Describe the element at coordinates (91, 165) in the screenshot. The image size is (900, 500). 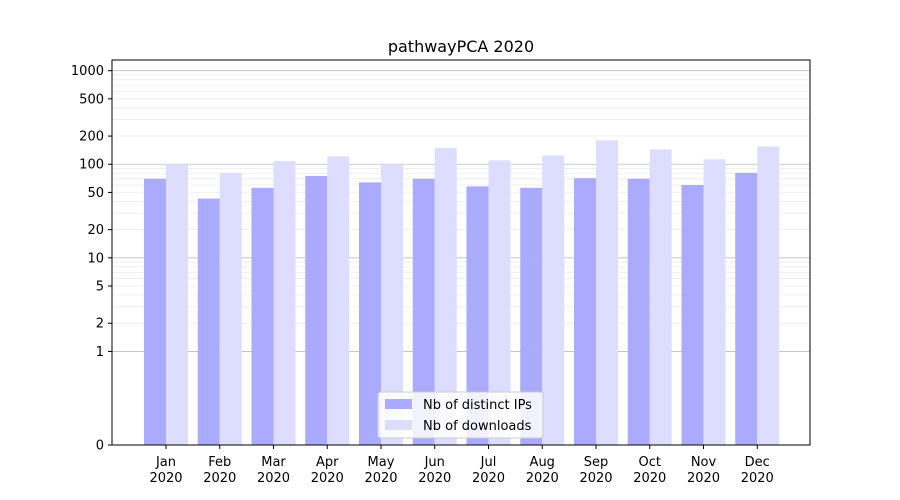
I see `y-tick-label: 100` at that location.